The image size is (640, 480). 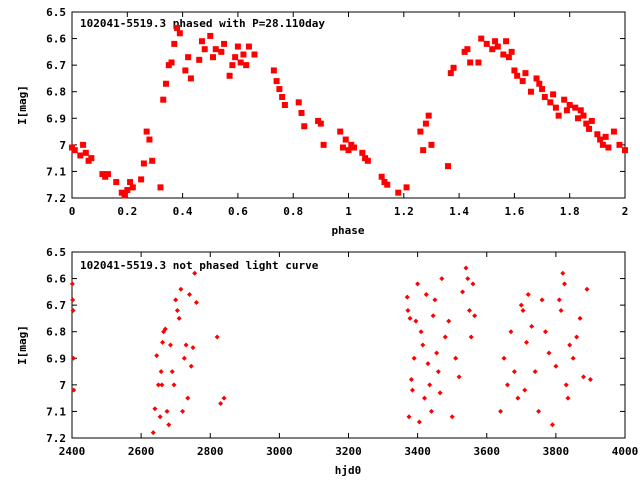 What do you see at coordinates (22, 105) in the screenshot?
I see `y-axis-title-top: I[mag]` at bounding box center [22, 105].